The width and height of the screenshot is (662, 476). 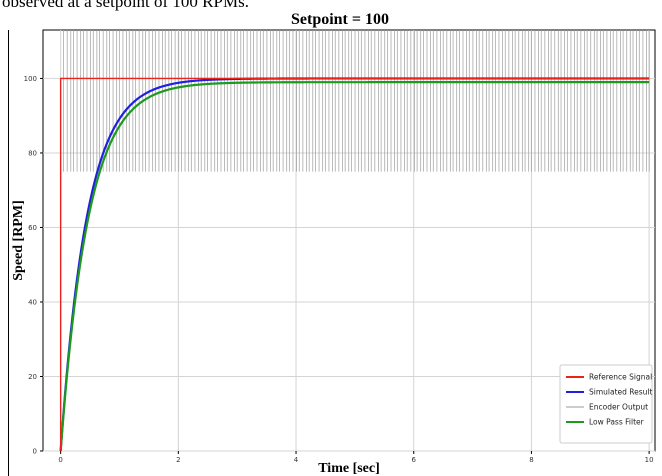 I want to click on legend-label: Simulated Result, so click(x=621, y=392).